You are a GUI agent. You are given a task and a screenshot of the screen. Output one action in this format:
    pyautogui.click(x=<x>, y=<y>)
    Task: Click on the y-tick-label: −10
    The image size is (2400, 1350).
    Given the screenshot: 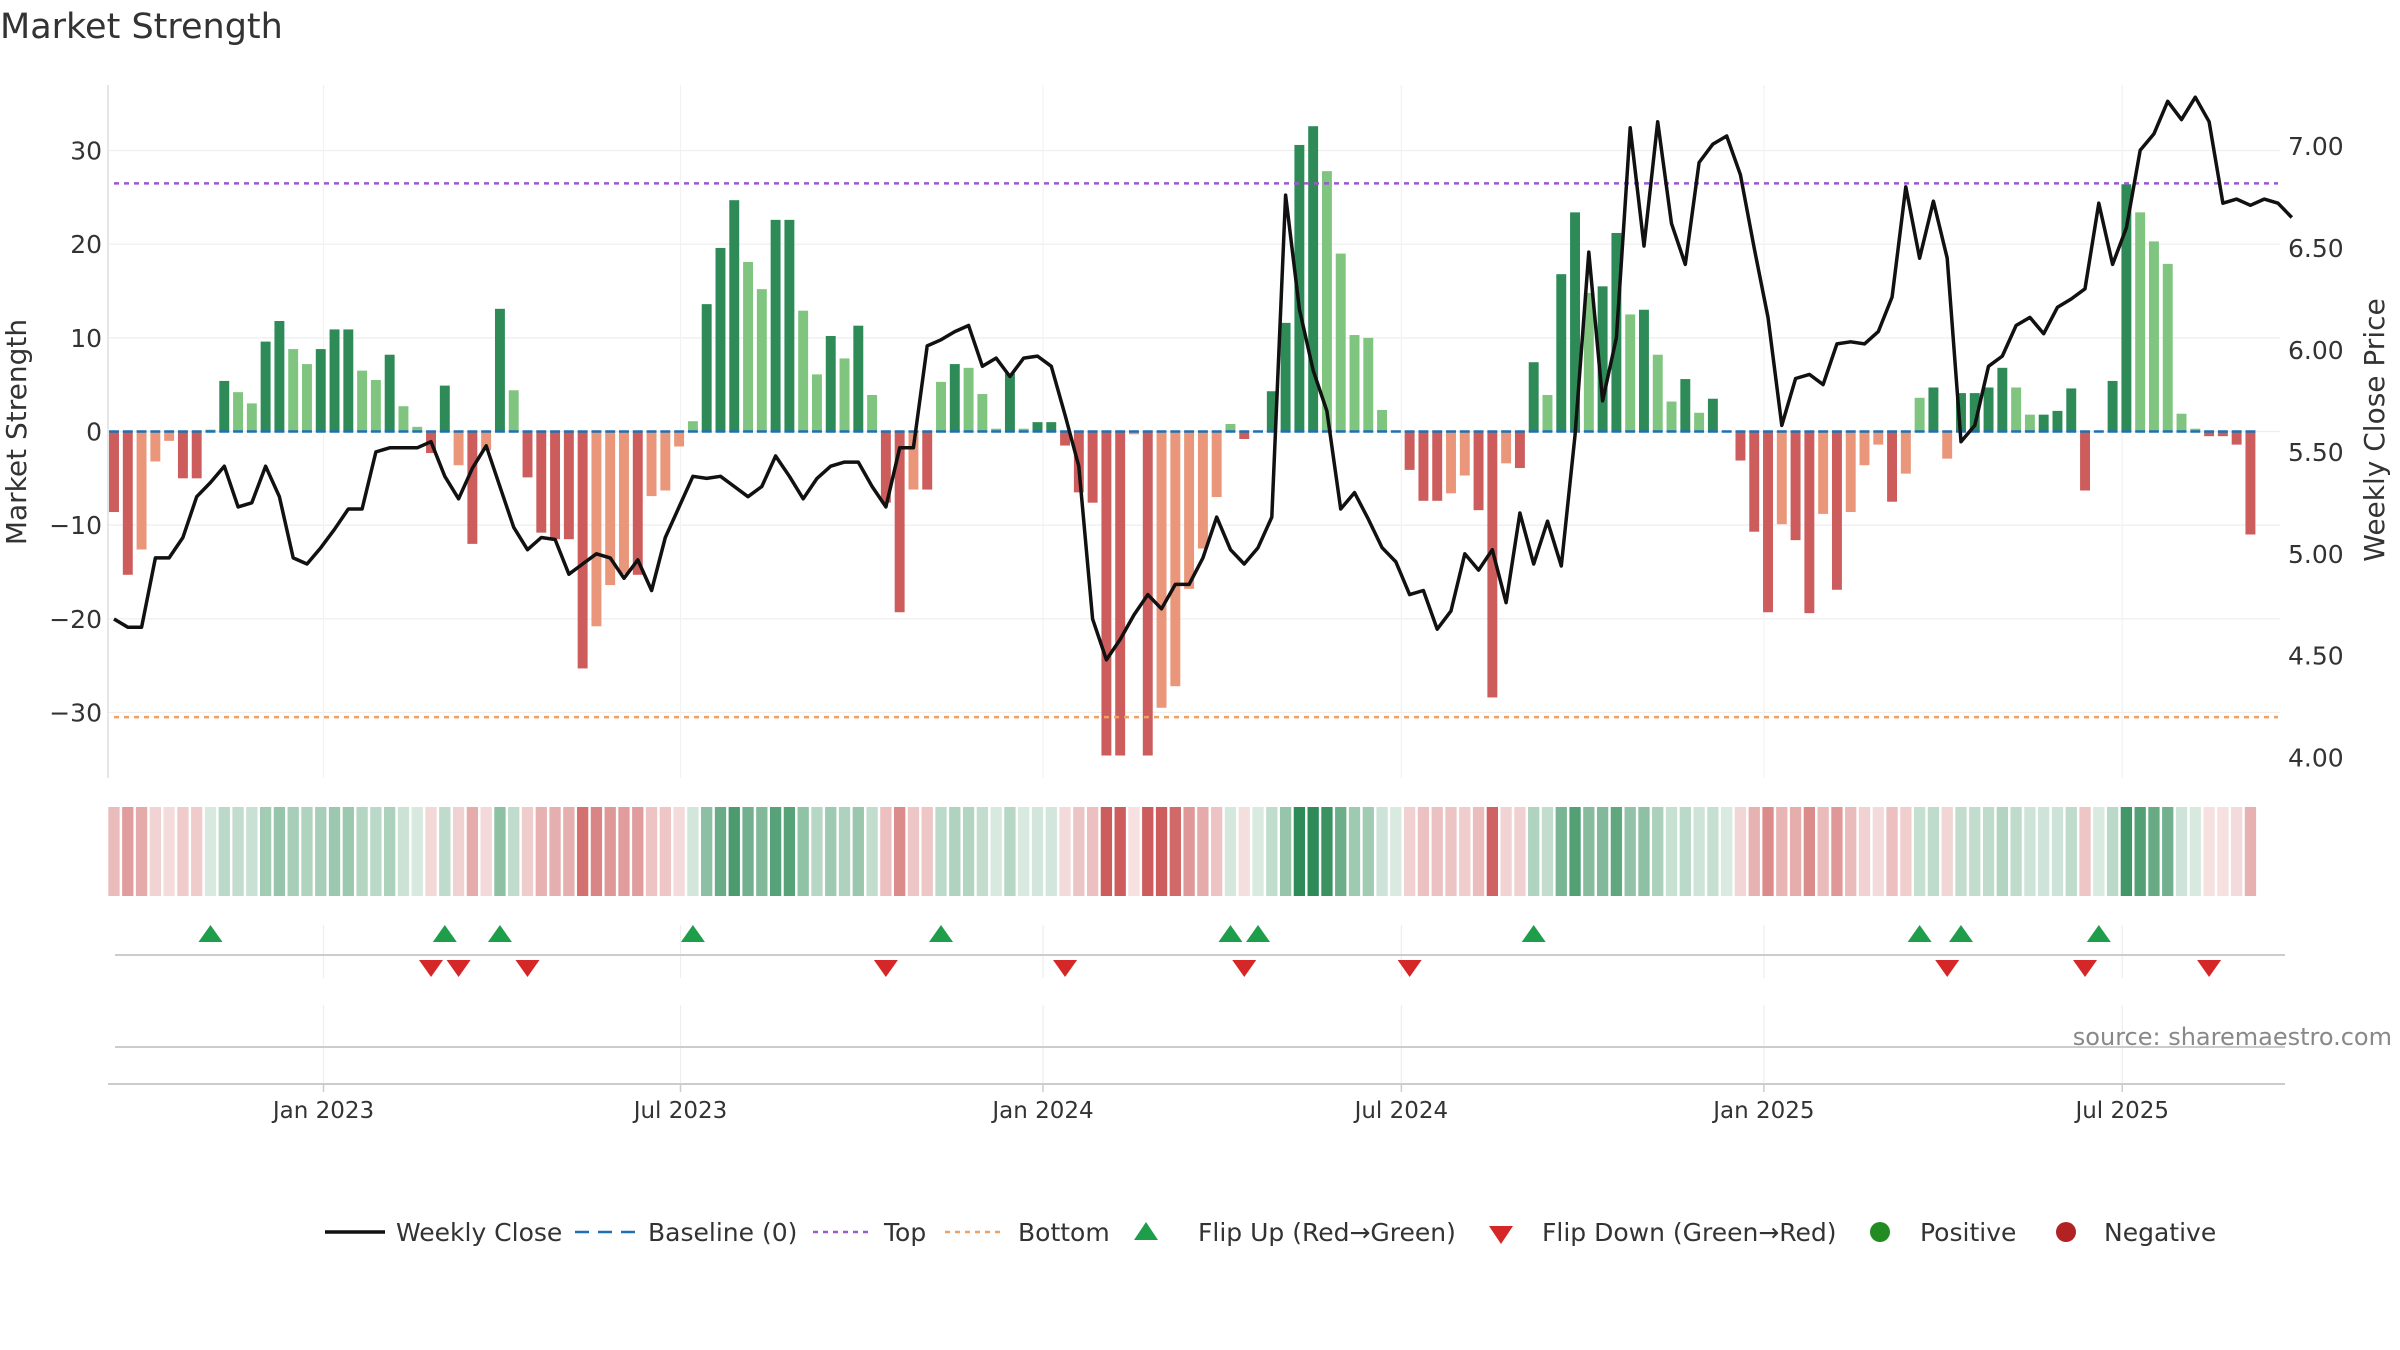 What is the action you would take?
    pyautogui.click(x=75, y=525)
    